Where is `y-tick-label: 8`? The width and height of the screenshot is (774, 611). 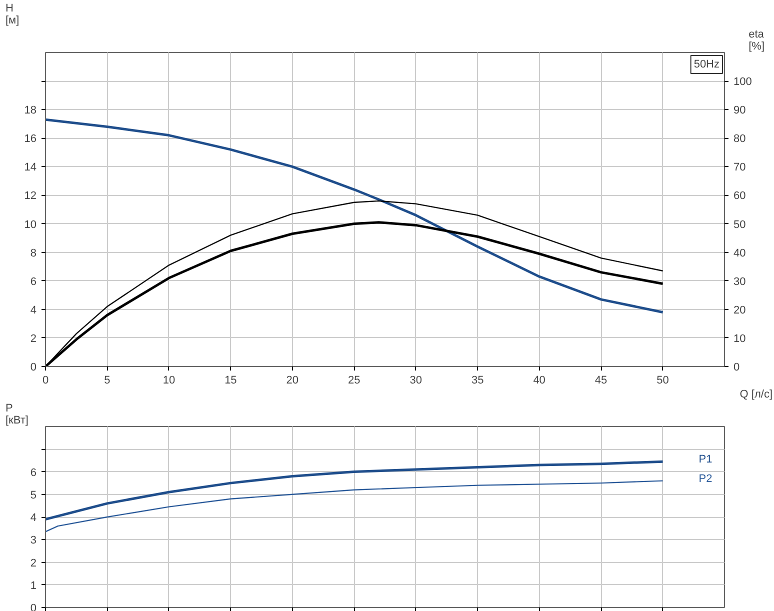 y-tick-label: 8 is located at coordinates (33, 253).